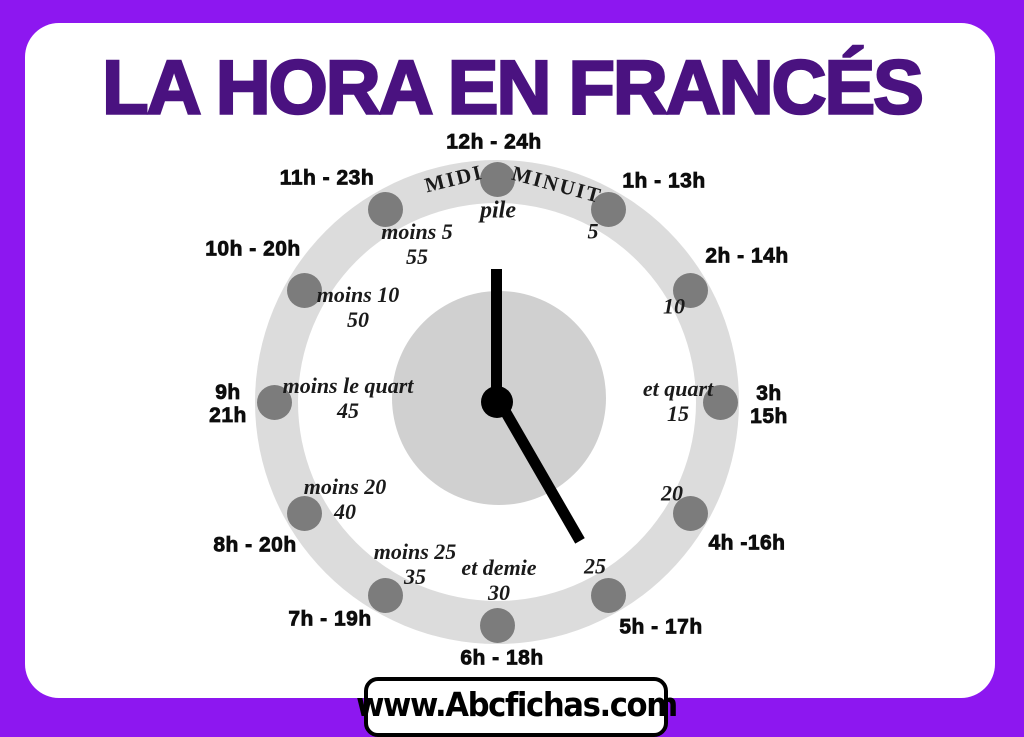 The height and width of the screenshot is (737, 1024). Describe the element at coordinates (348, 410) in the screenshot. I see `minute-label-45-number: 45` at that location.